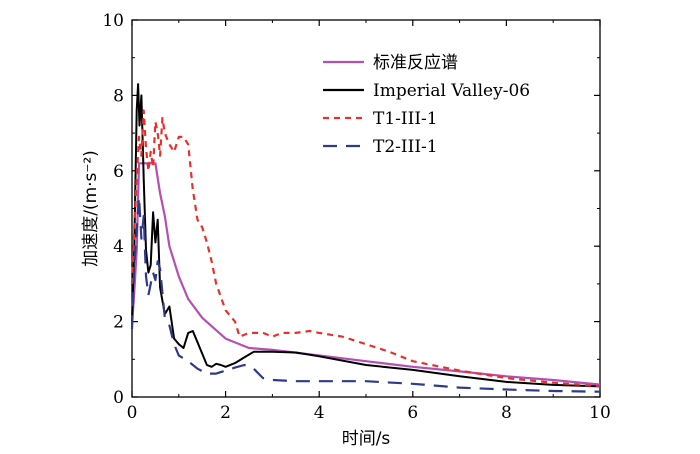 The width and height of the screenshot is (700, 454). What do you see at coordinates (405, 119) in the screenshot?
I see `legend-label-3: T1-III-1` at bounding box center [405, 119].